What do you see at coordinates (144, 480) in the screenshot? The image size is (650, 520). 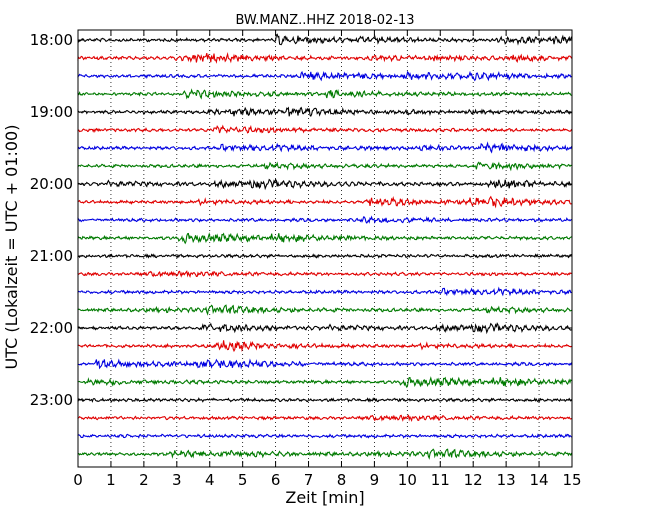 I see `x-tick-label: 2` at bounding box center [144, 480].